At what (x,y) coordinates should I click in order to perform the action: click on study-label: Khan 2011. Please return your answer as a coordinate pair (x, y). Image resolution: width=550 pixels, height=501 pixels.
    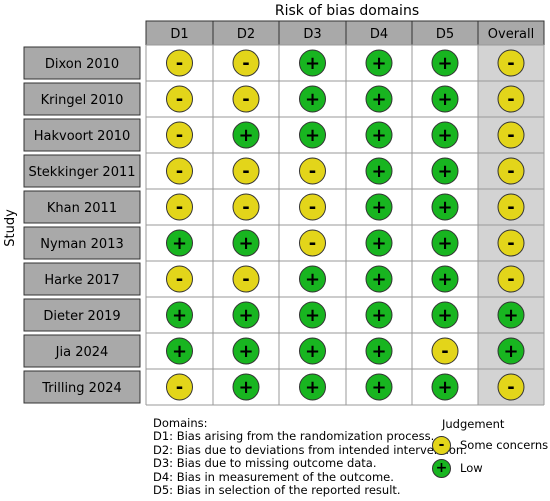
    Looking at the image, I should click on (82, 208).